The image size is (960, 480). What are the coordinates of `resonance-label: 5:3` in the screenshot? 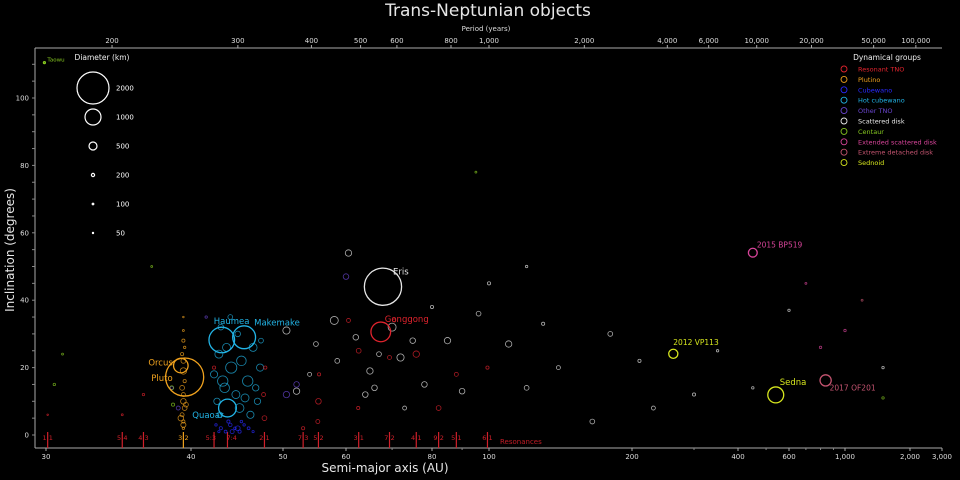 It's located at (211, 438).